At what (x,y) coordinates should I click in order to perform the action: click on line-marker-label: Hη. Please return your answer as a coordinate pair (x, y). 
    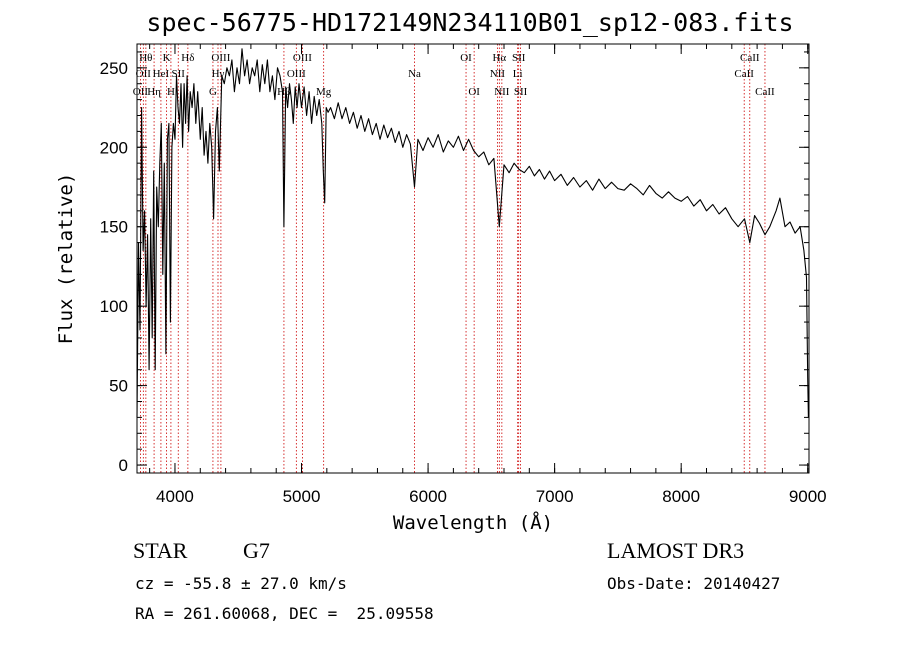
    Looking at the image, I should click on (154, 92).